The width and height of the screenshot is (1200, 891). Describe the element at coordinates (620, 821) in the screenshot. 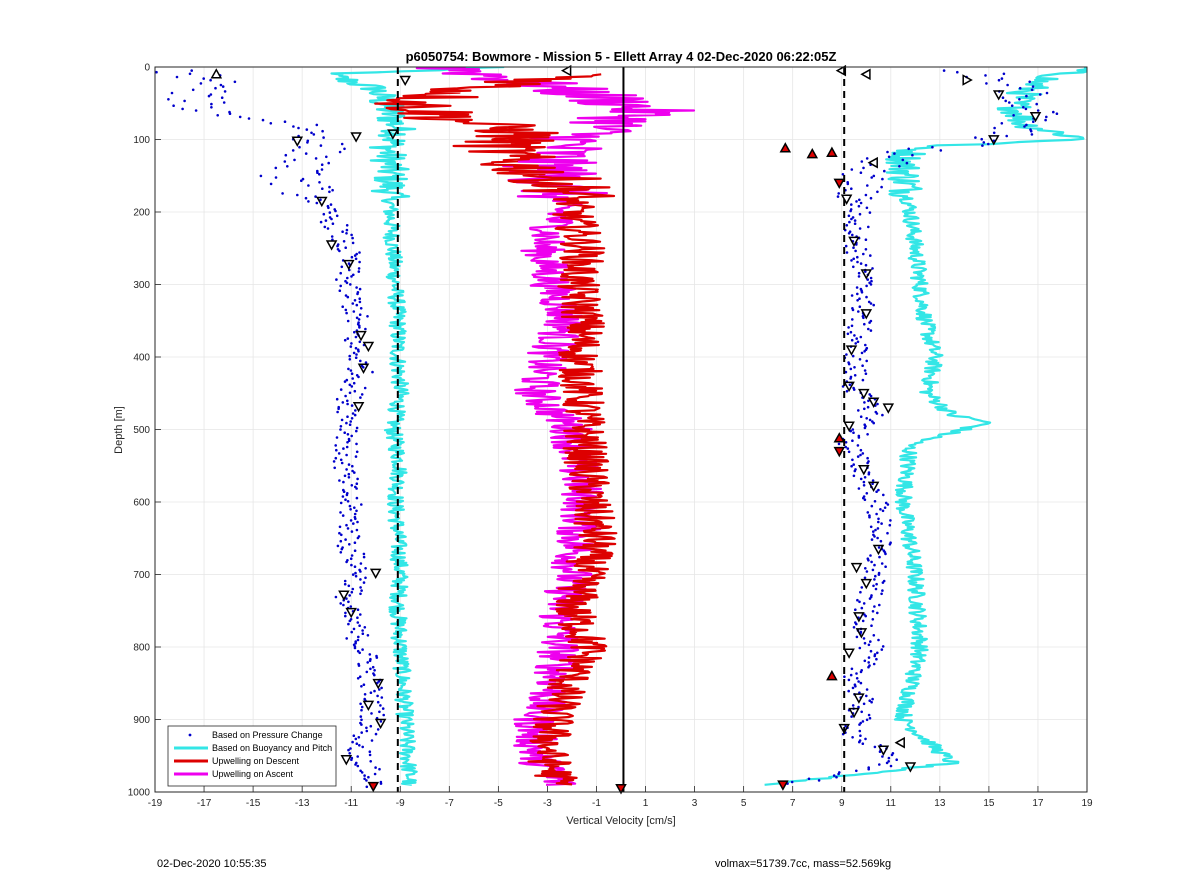

I see `x-axis-label: Vertical Velocity [cm/s]` at that location.